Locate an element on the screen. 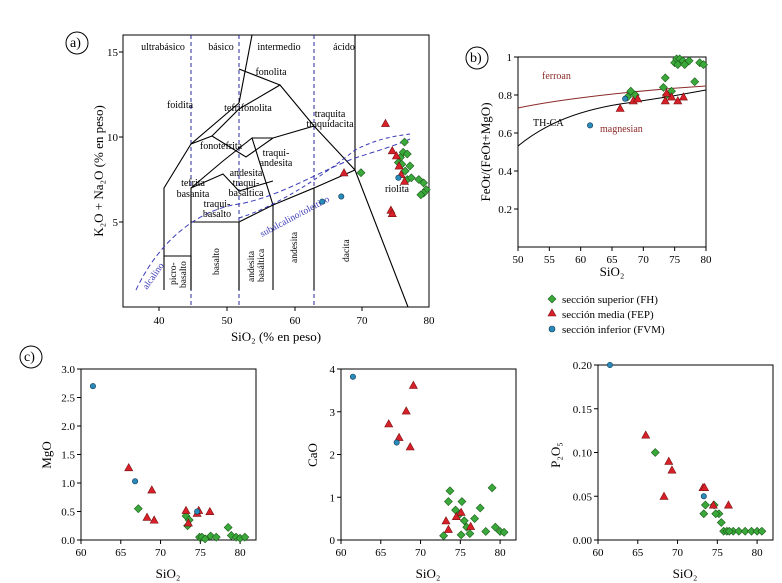  tas-ytick-5: 5 is located at coordinates (116, 223).